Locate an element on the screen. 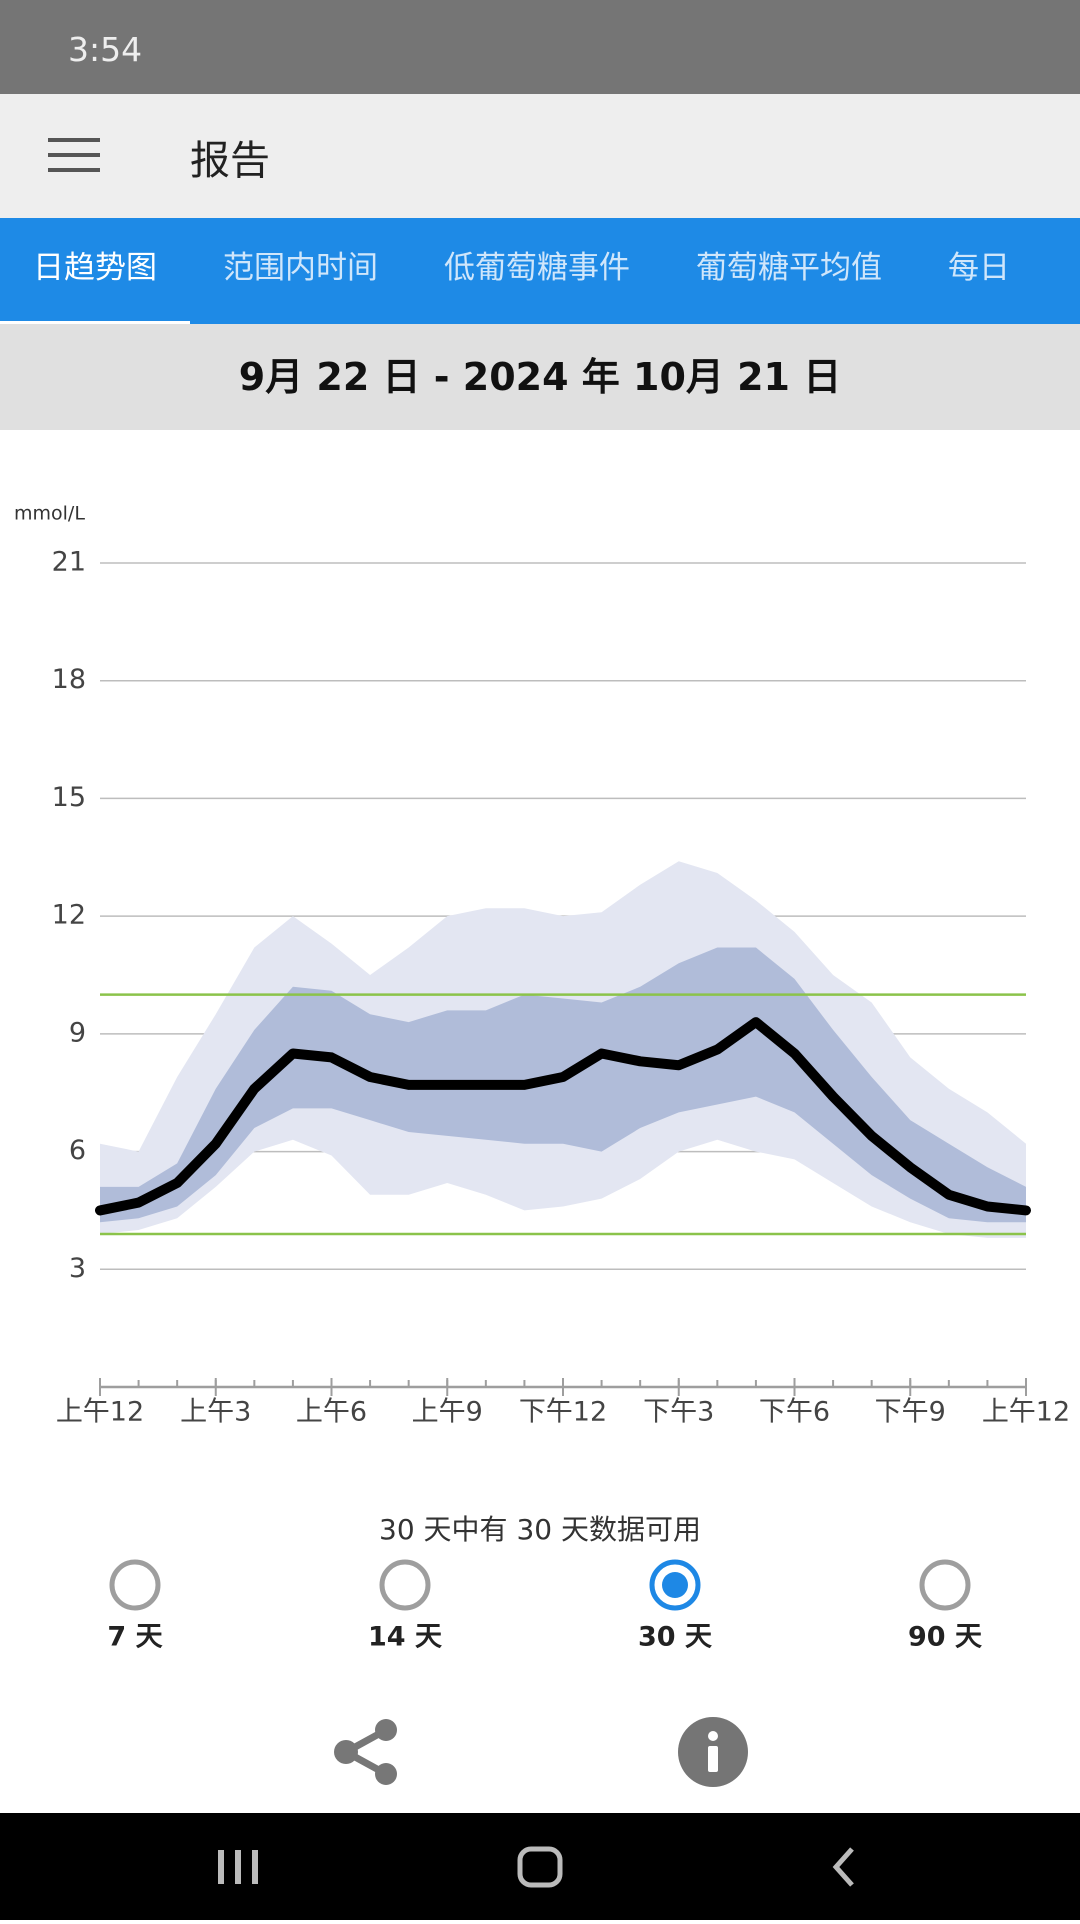 This screenshot has height=1924, width=1080. date-range: 9月 22 日 - 2024 年 10月 21 日 is located at coordinates (540, 377).